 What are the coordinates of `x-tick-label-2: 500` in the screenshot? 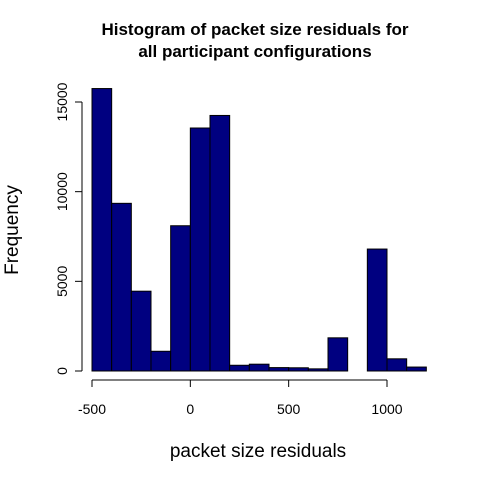 It's located at (289, 409).